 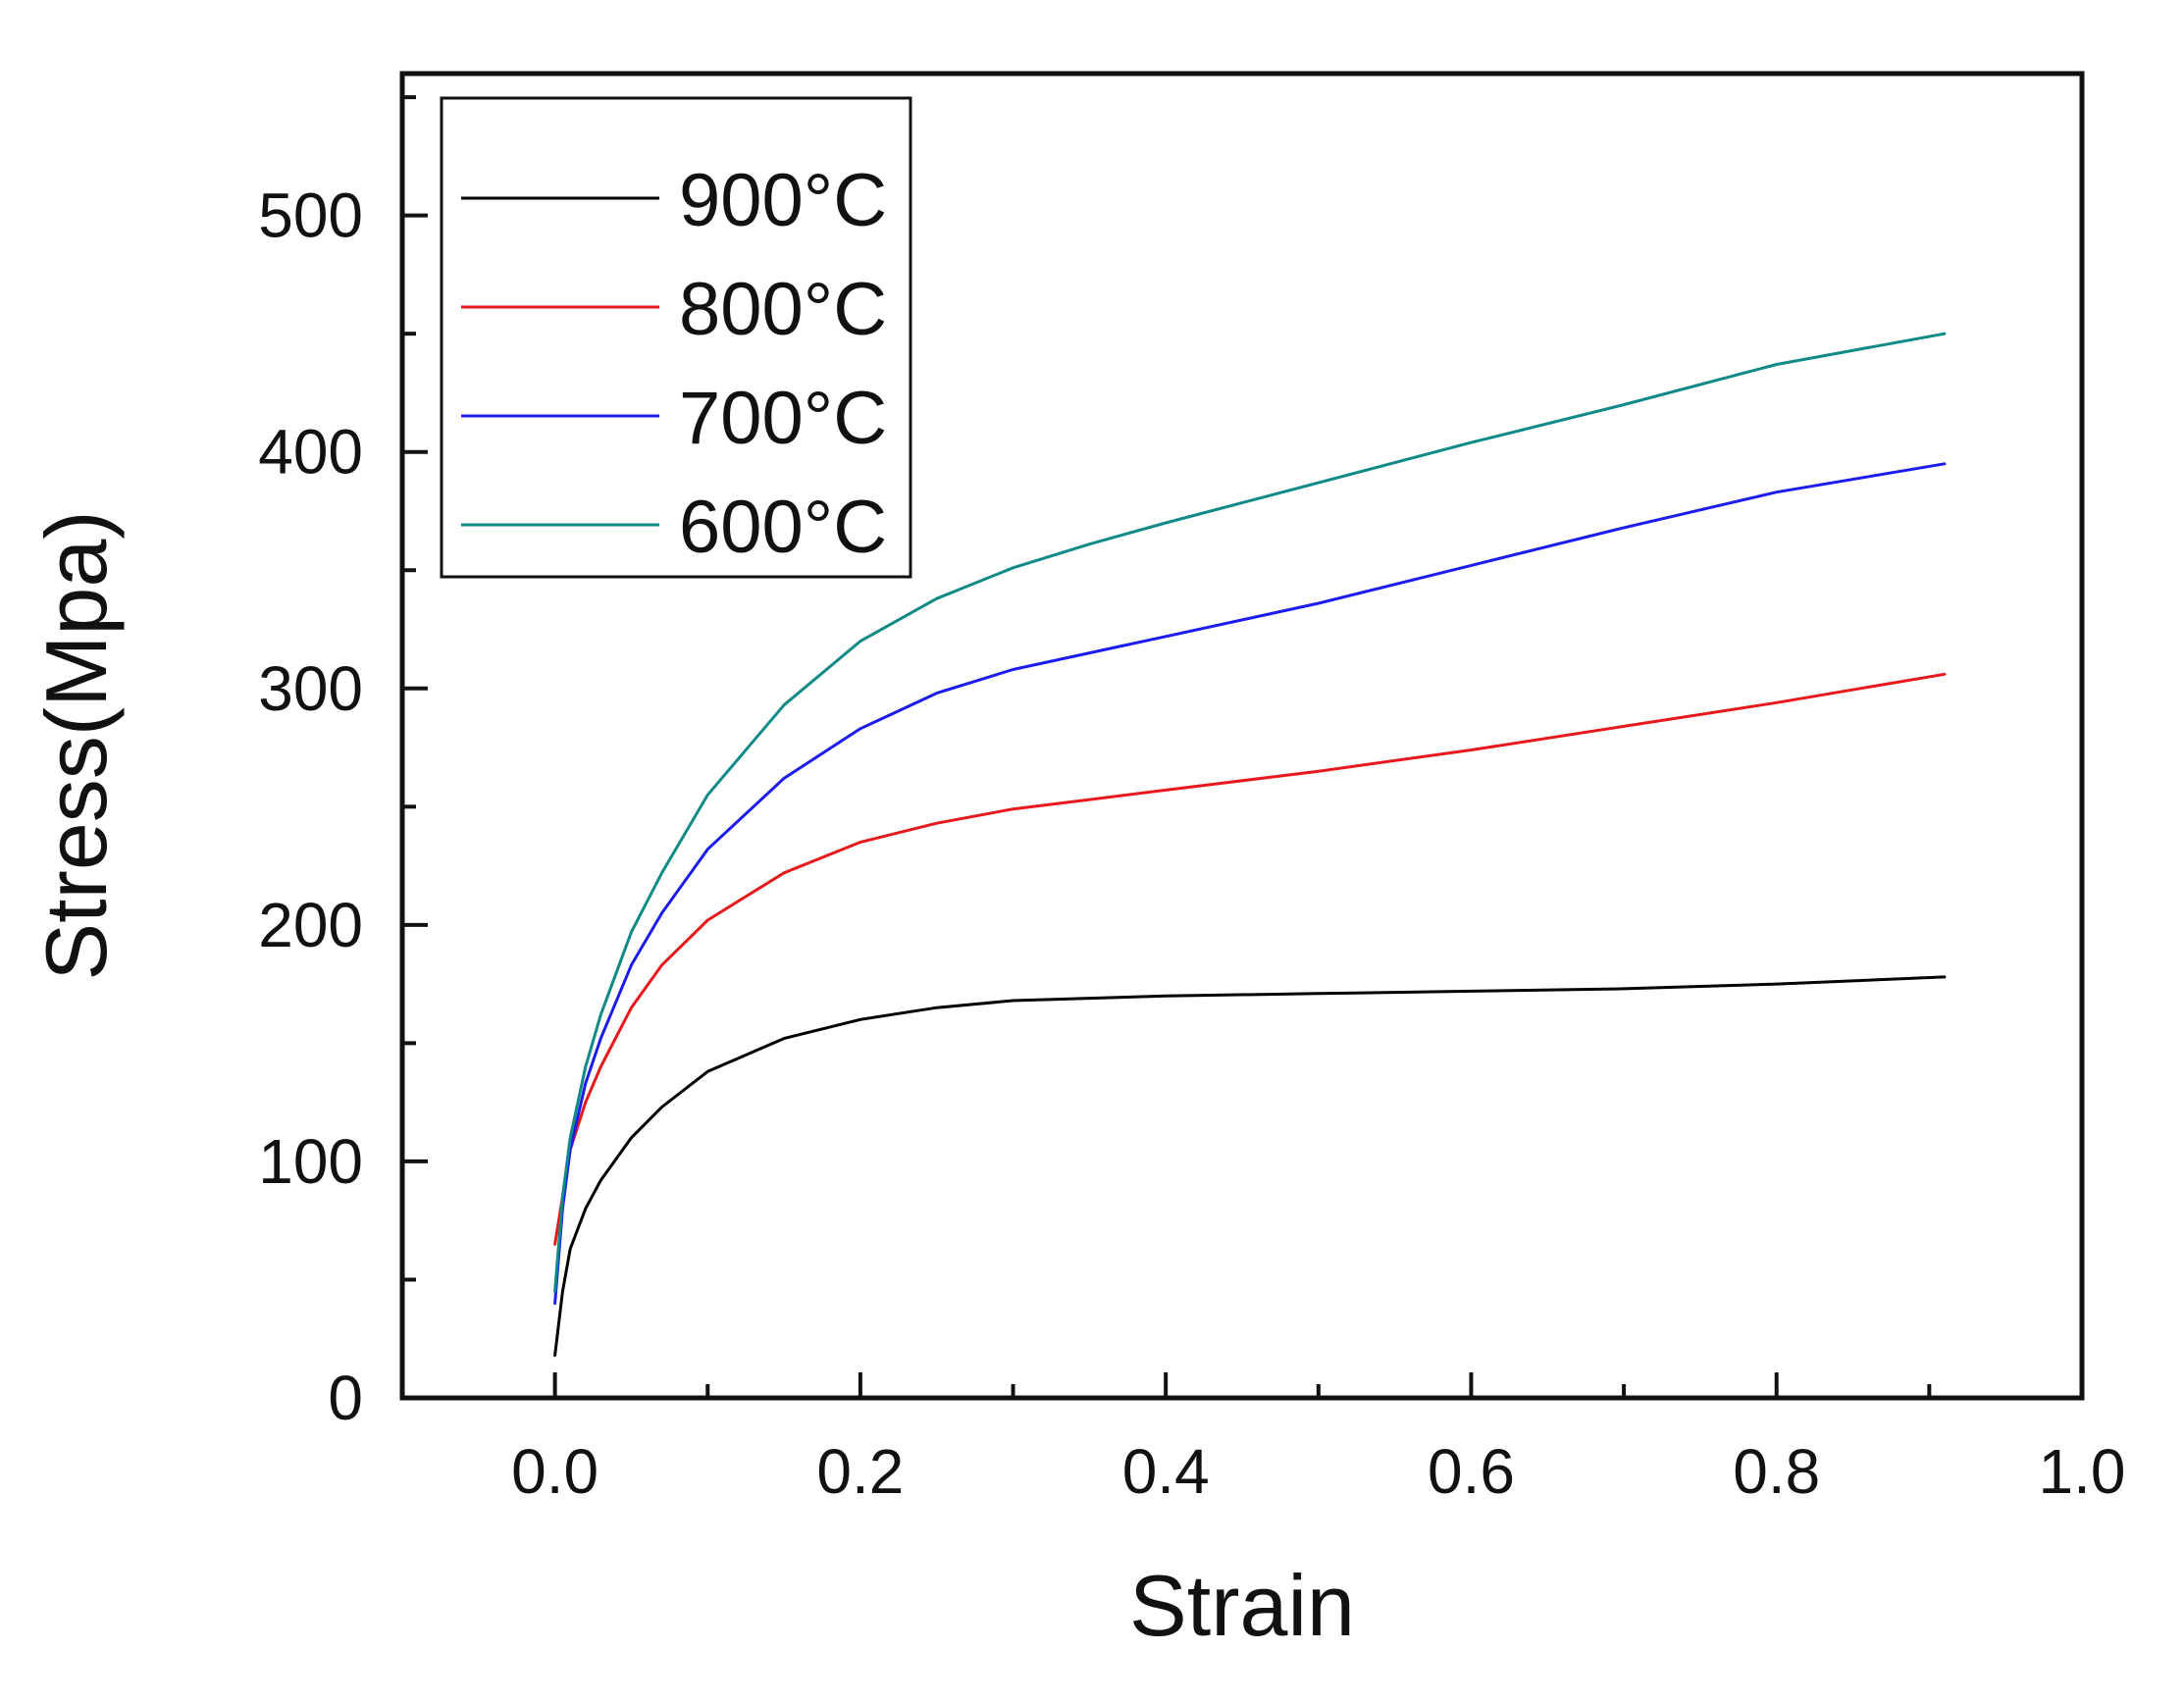 What do you see at coordinates (783, 418) in the screenshot?
I see `legend-label-700: 700°C` at bounding box center [783, 418].